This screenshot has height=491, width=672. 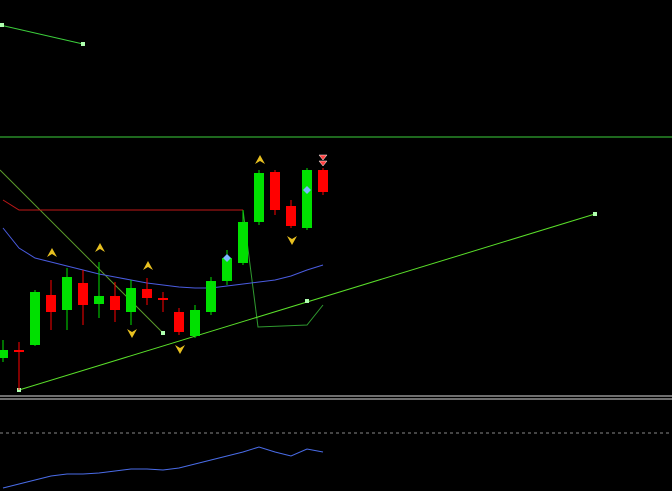 What do you see at coordinates (163, 467) in the screenshot?
I see `oscillator-line` at bounding box center [163, 467].